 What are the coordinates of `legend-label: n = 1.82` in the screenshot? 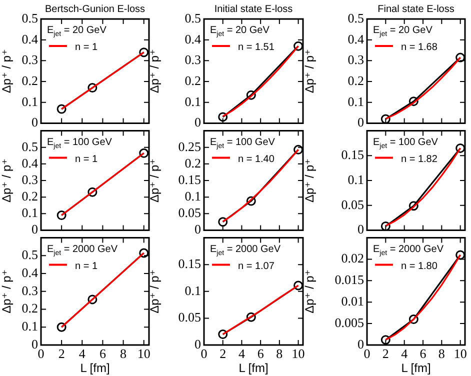 It's located at (419, 159).